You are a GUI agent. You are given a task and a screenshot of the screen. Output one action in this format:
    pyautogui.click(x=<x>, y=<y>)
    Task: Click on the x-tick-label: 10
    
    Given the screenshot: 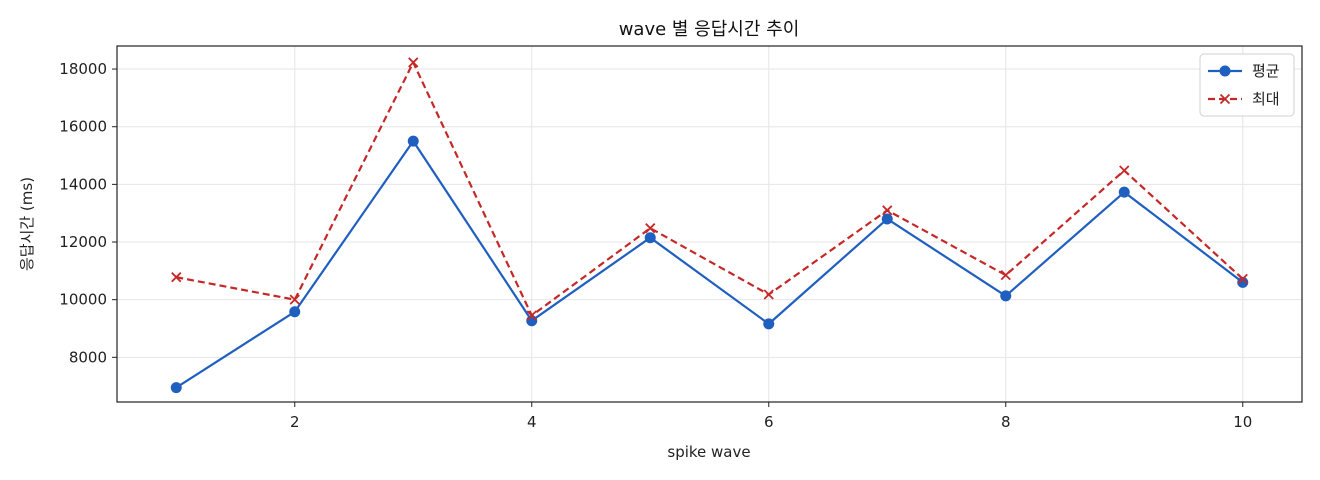 What is the action you would take?
    pyautogui.click(x=1242, y=422)
    